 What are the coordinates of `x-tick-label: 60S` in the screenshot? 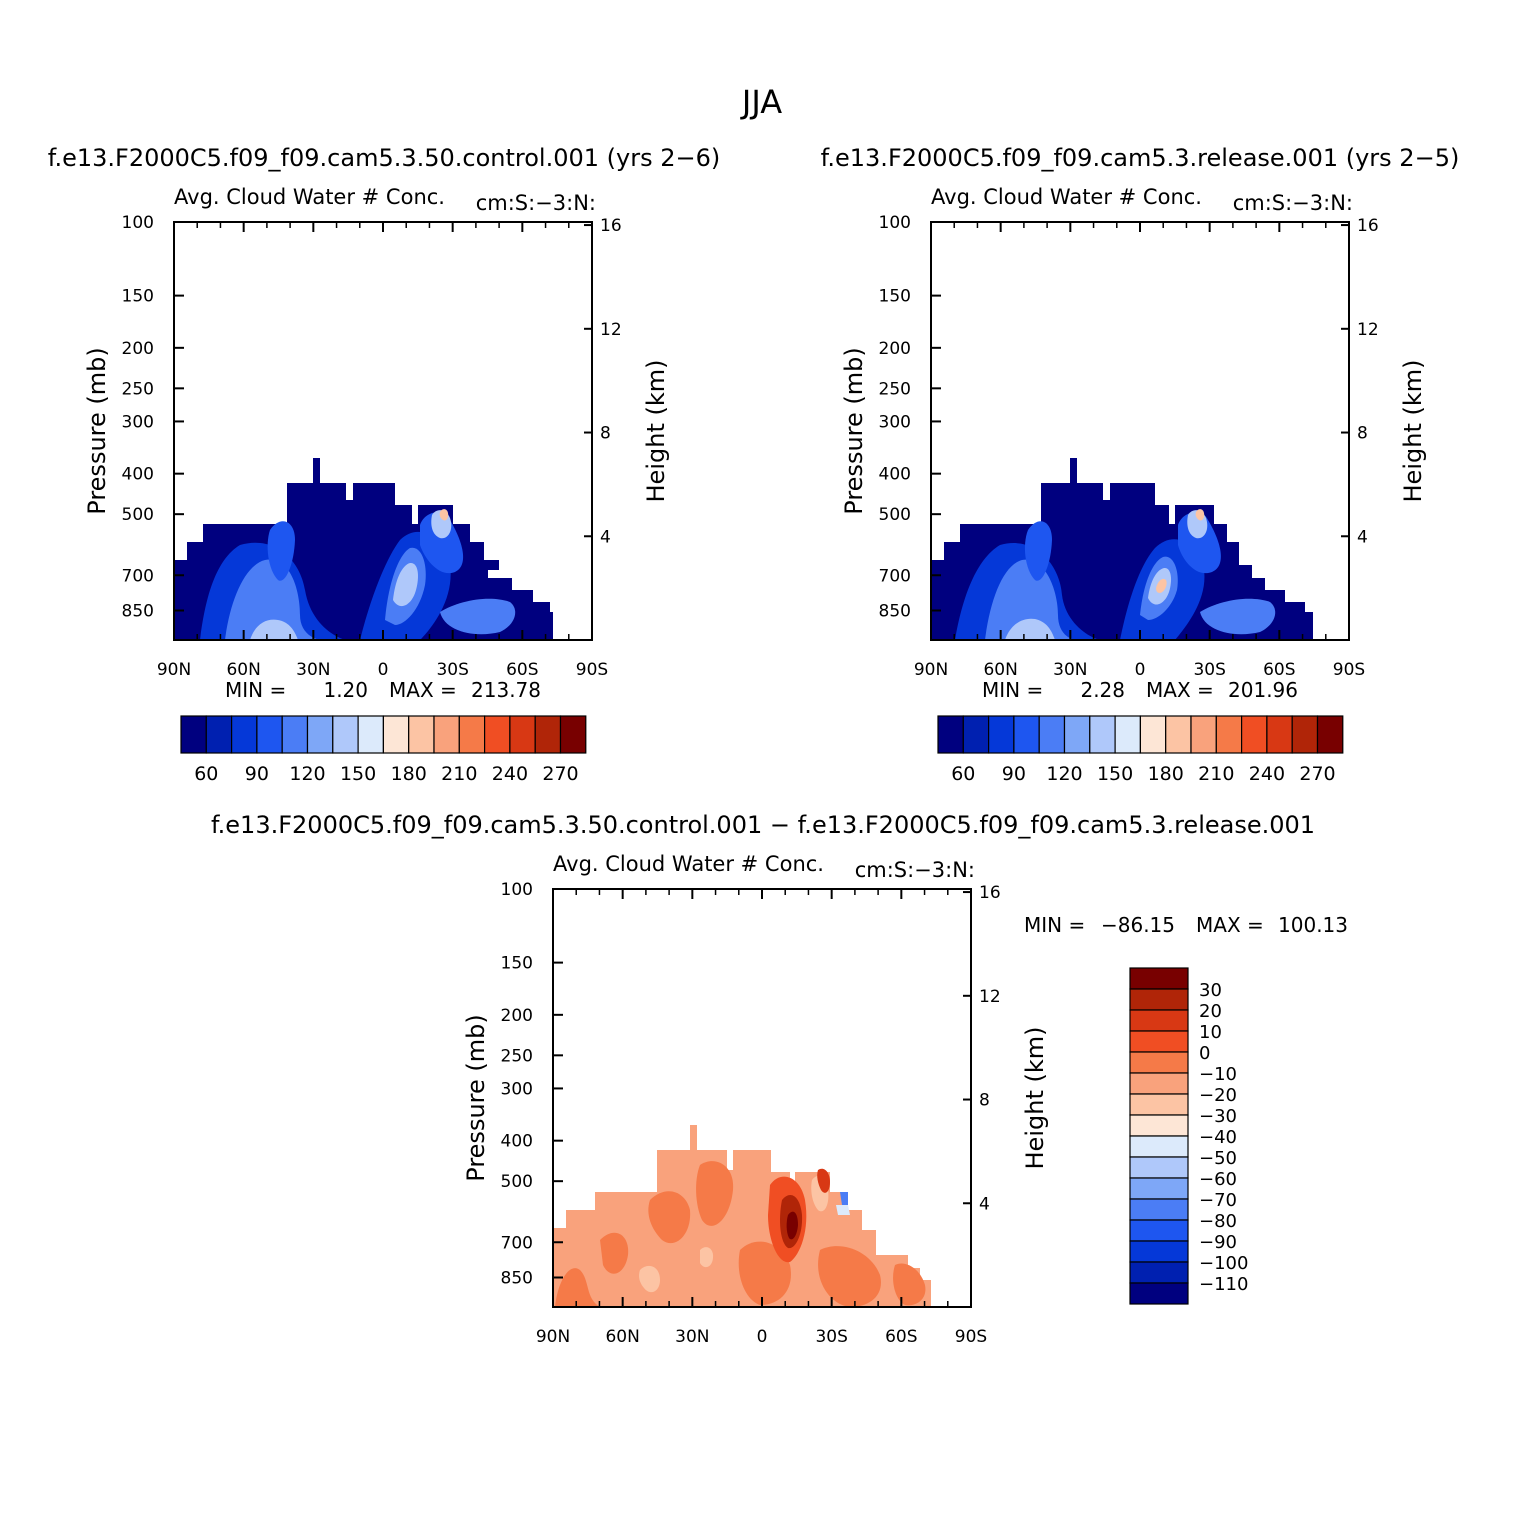 It's located at (1279, 670).